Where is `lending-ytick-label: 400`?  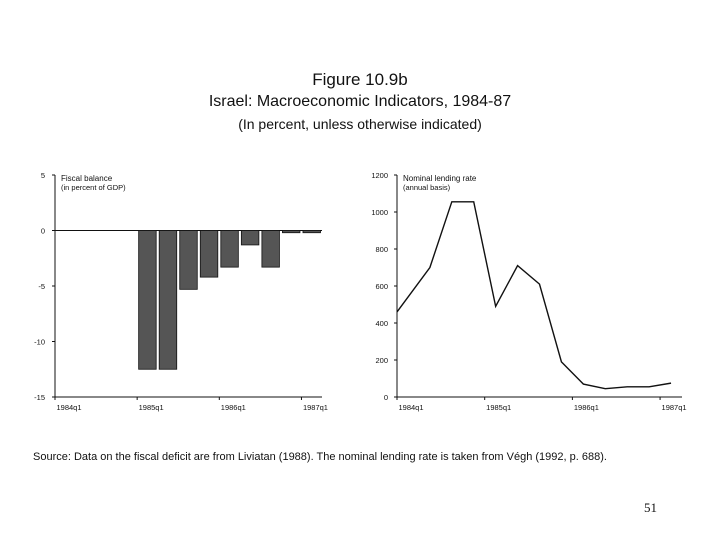
lending-ytick-label: 400 is located at coordinates (381, 323).